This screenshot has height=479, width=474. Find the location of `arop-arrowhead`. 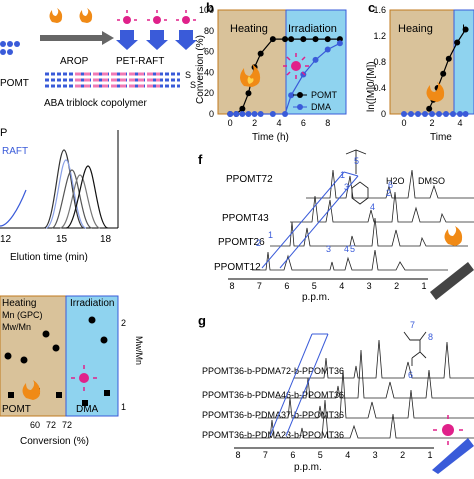

arop-arrowhead is located at coordinates (108, 38).